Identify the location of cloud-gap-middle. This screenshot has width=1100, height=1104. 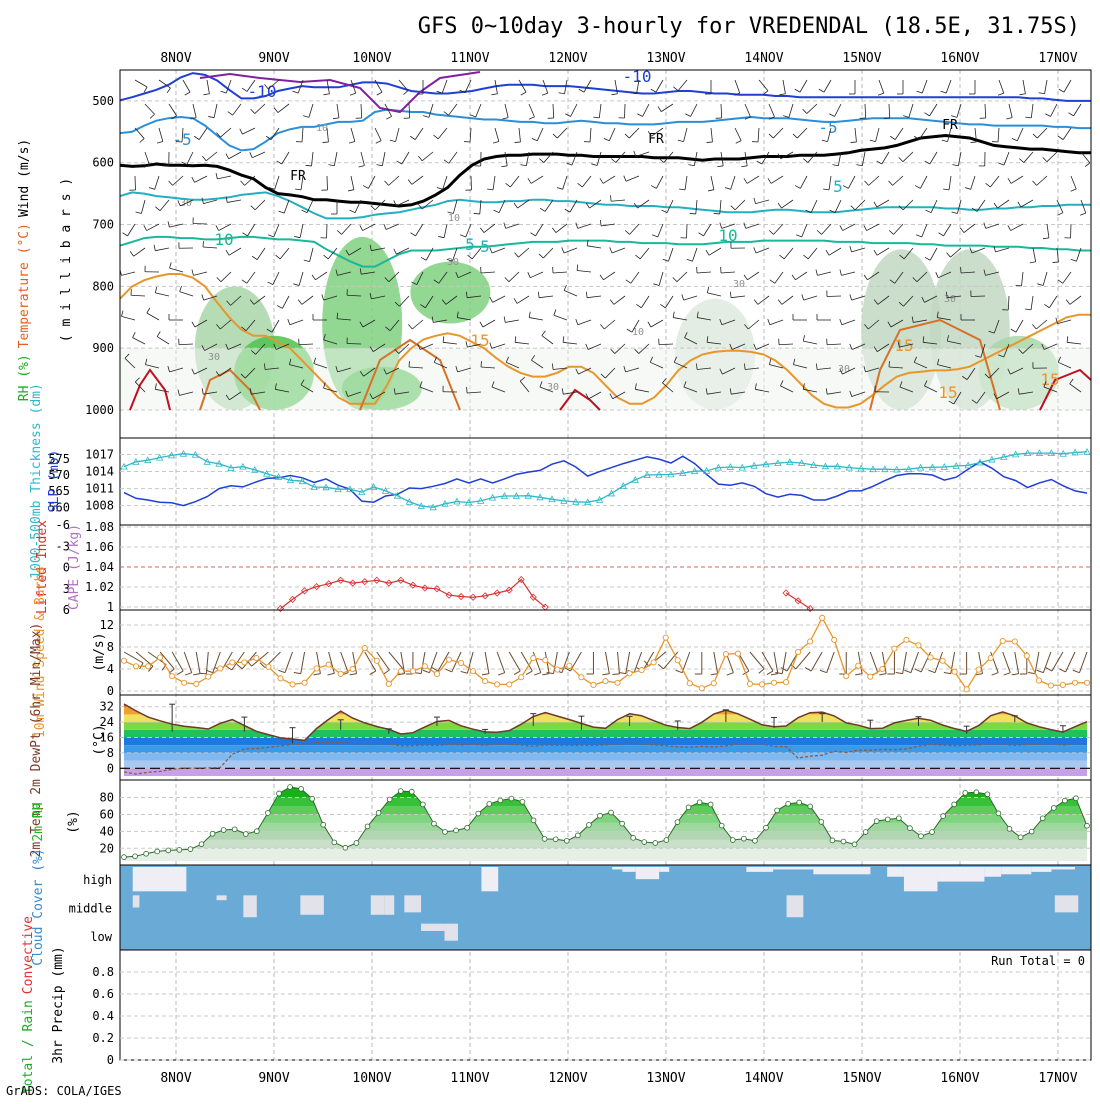
(311, 904).